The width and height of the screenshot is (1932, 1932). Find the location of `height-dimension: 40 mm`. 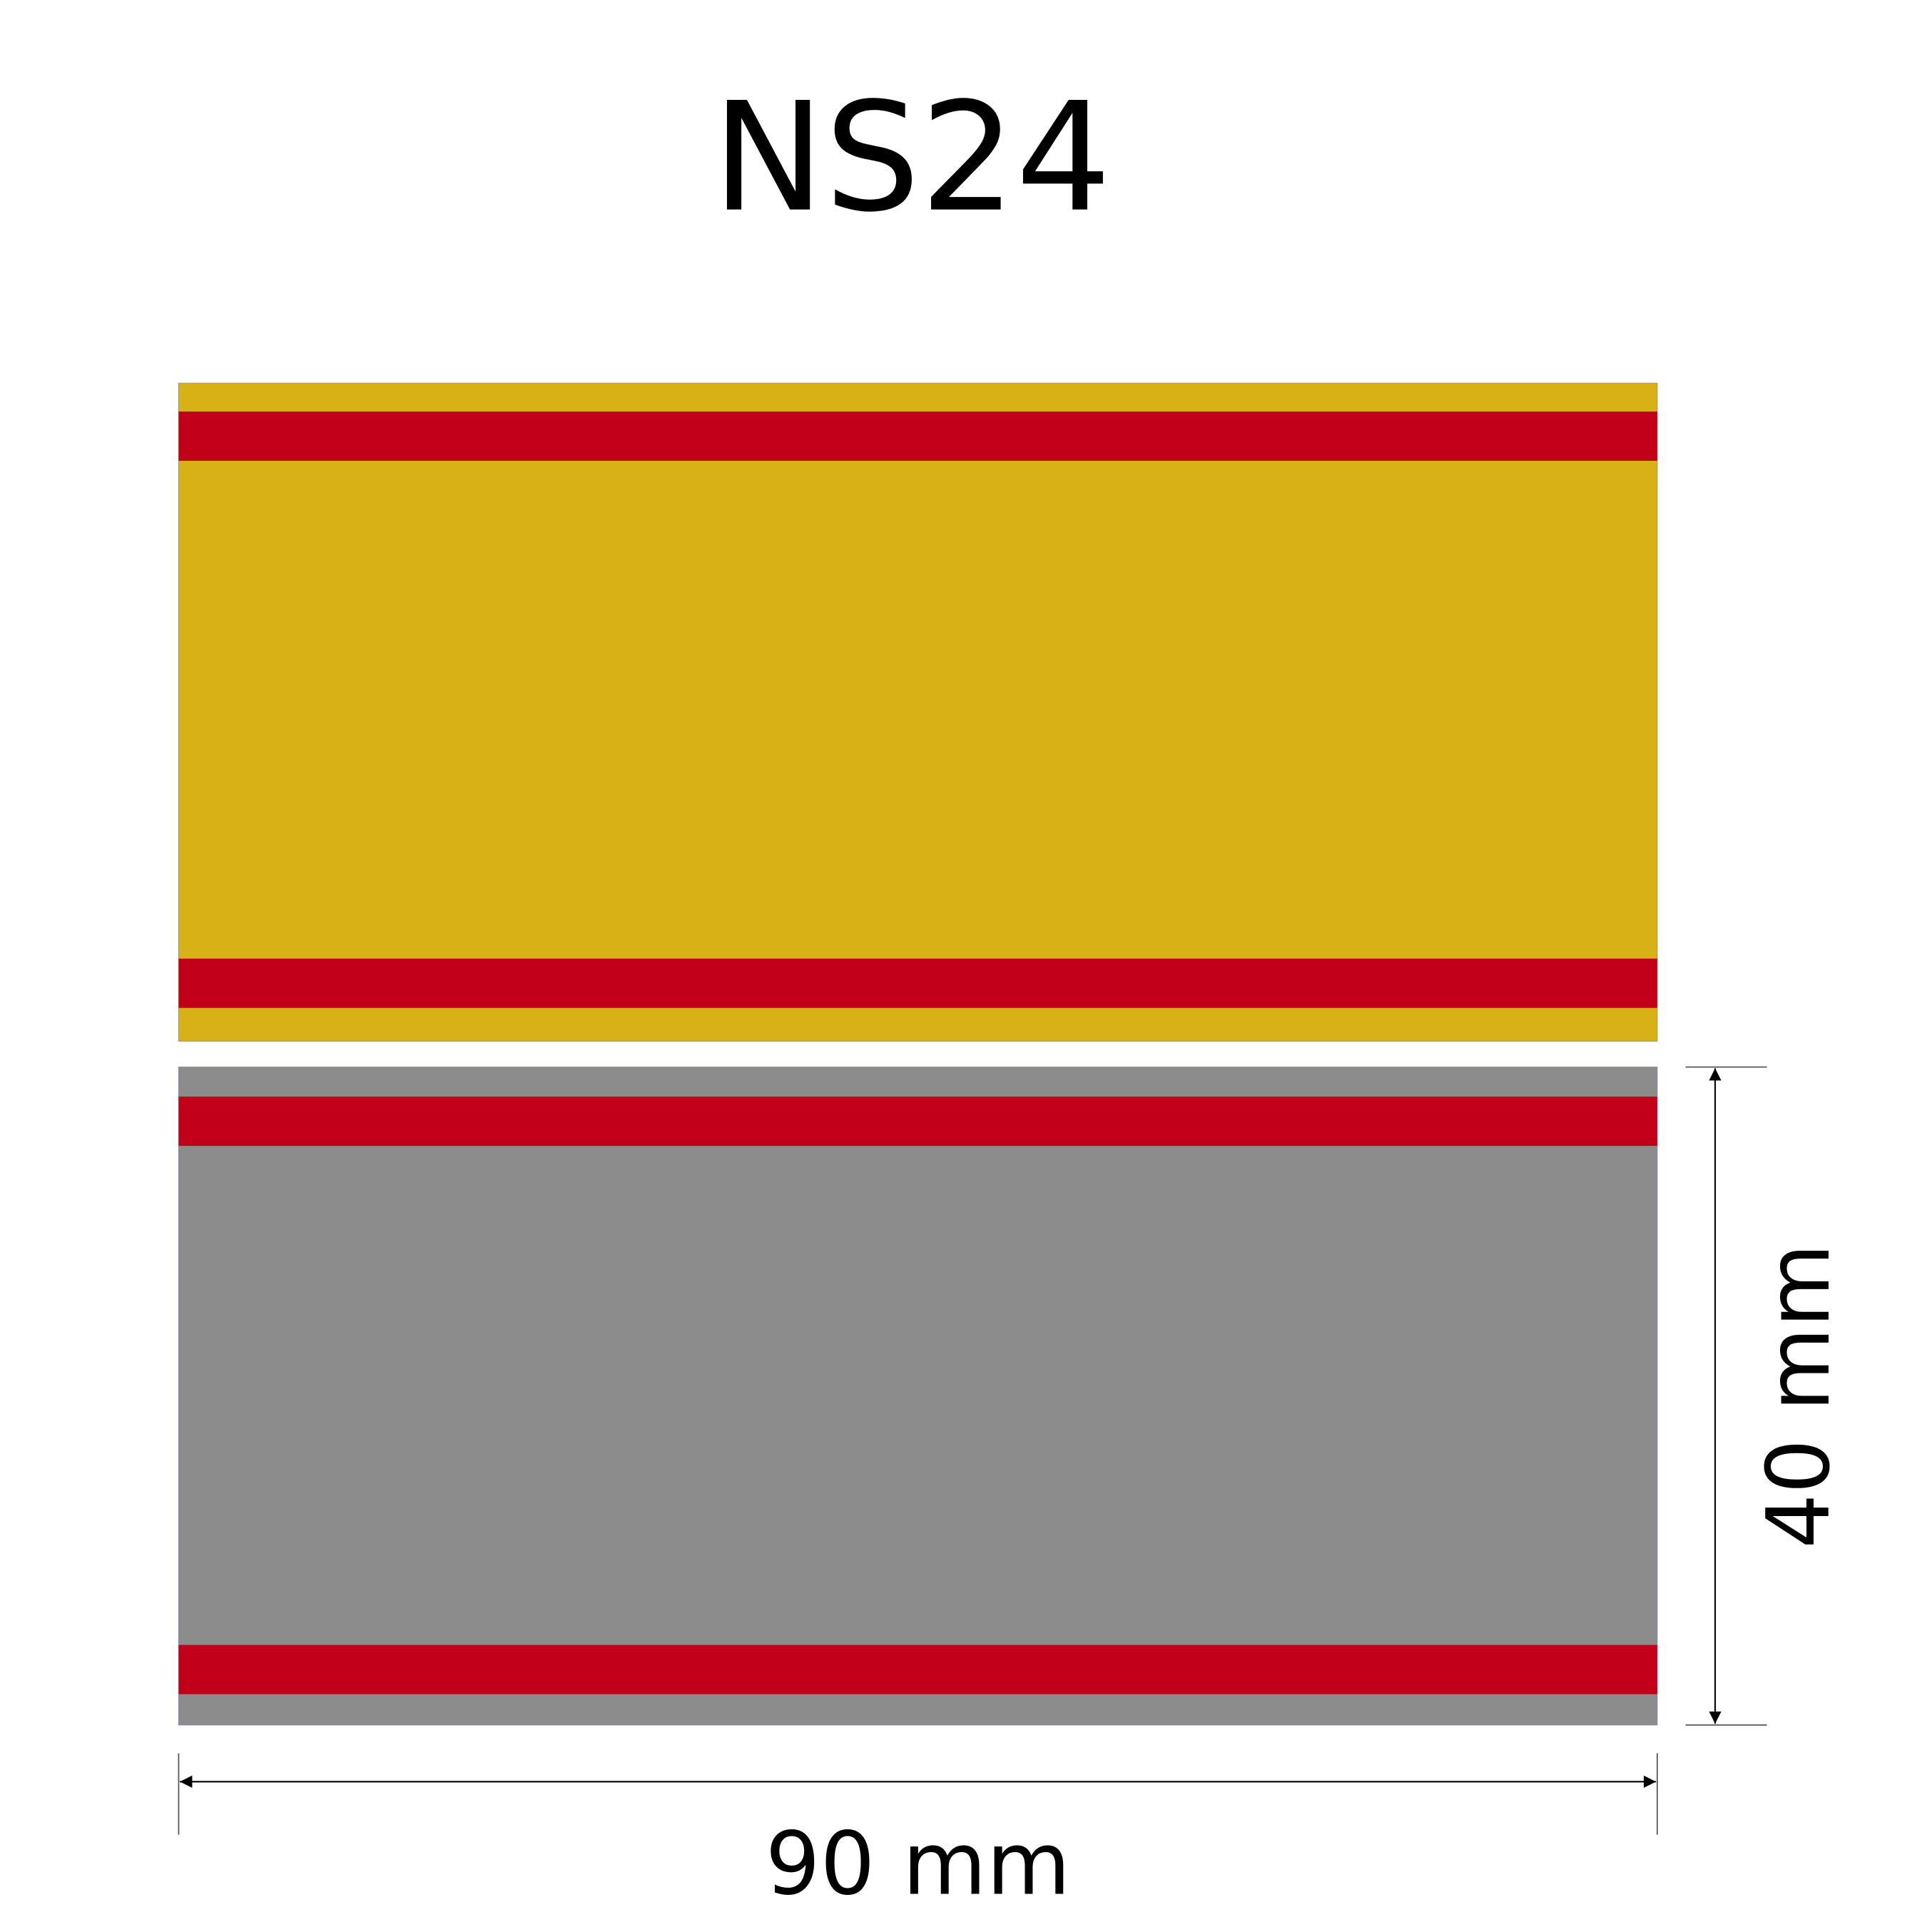

height-dimension: 40 mm is located at coordinates (1767, 1396).